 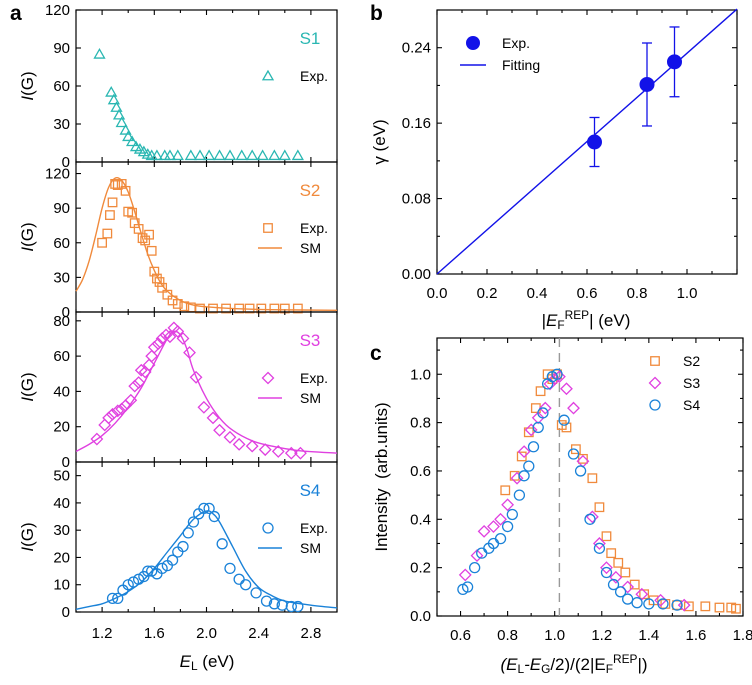 What do you see at coordinates (61, 557) in the screenshot?
I see `panel-a-s4-ytick-label: 20` at bounding box center [61, 557].